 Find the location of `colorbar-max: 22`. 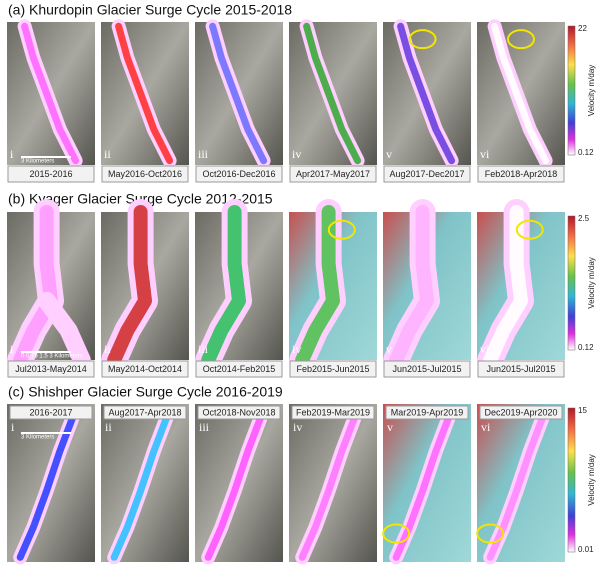

colorbar-max: 22 is located at coordinates (582, 28).